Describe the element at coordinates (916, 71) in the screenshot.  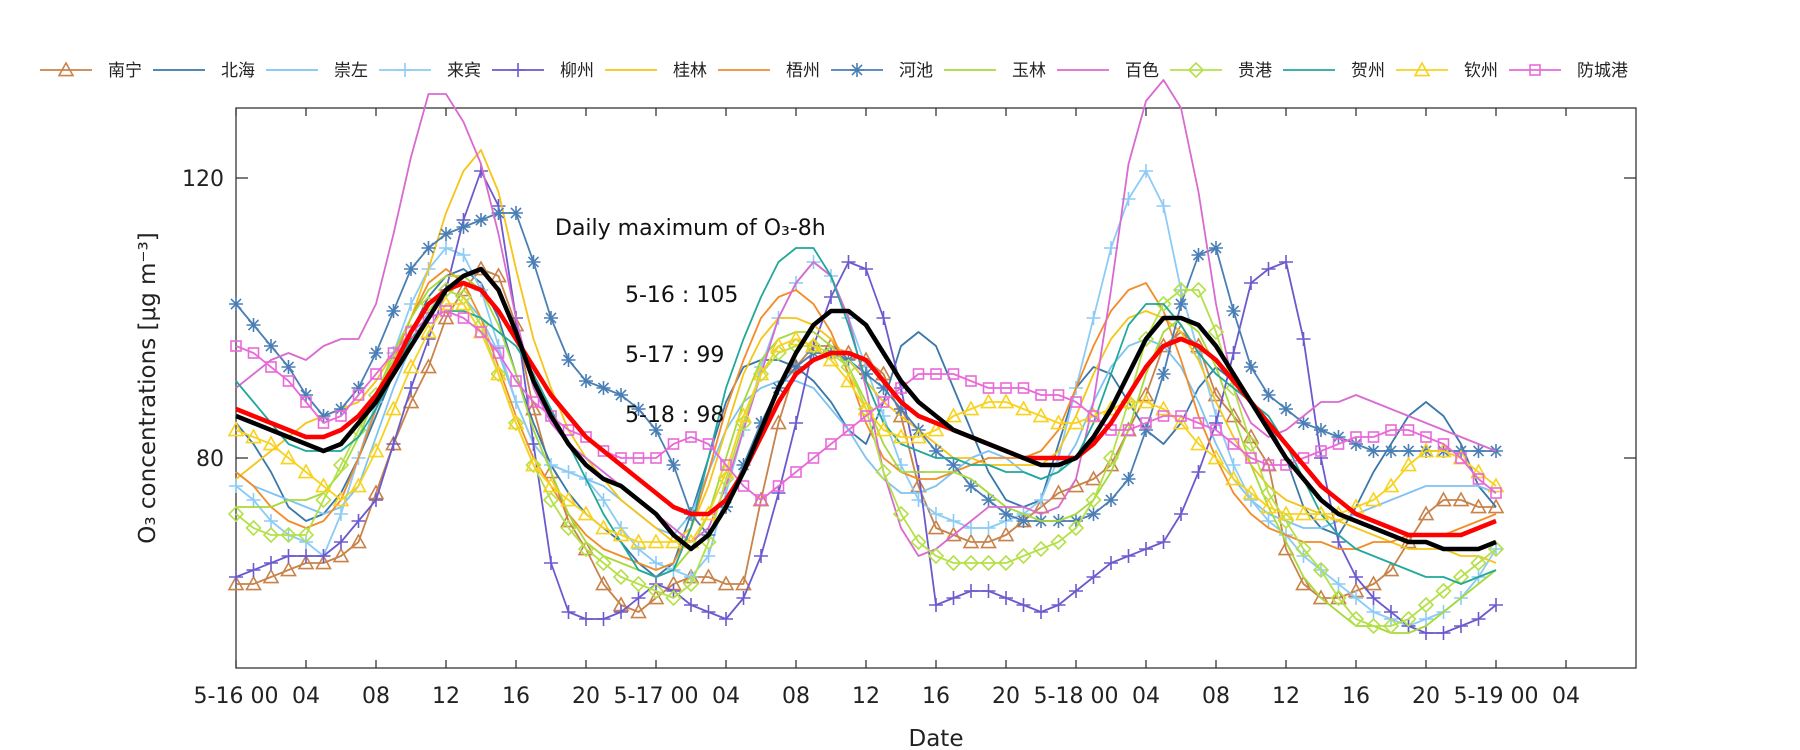
I see `legend-label: 河池` at that location.